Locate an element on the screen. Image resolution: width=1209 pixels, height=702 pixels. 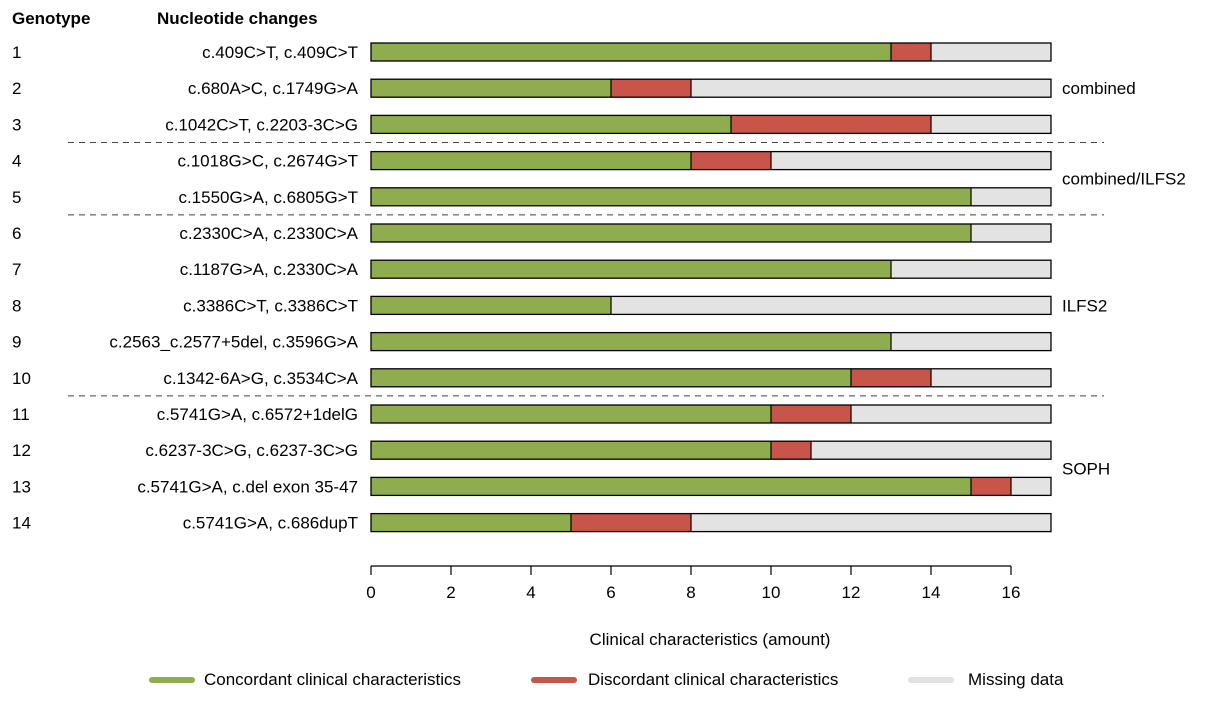
nucleotide-label: c.2330C>A, c.2330C>A is located at coordinates (268, 233).